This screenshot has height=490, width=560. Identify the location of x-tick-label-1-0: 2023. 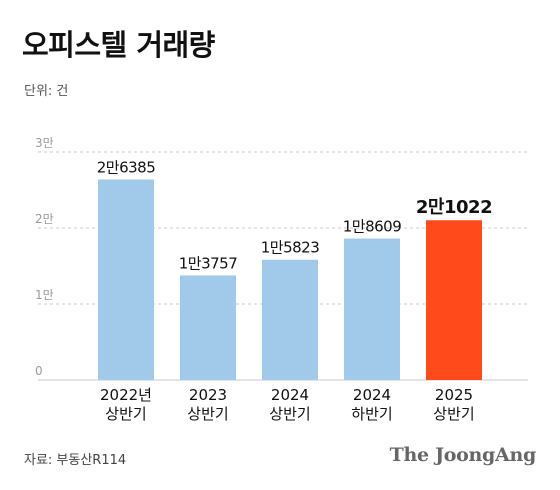
(208, 395).